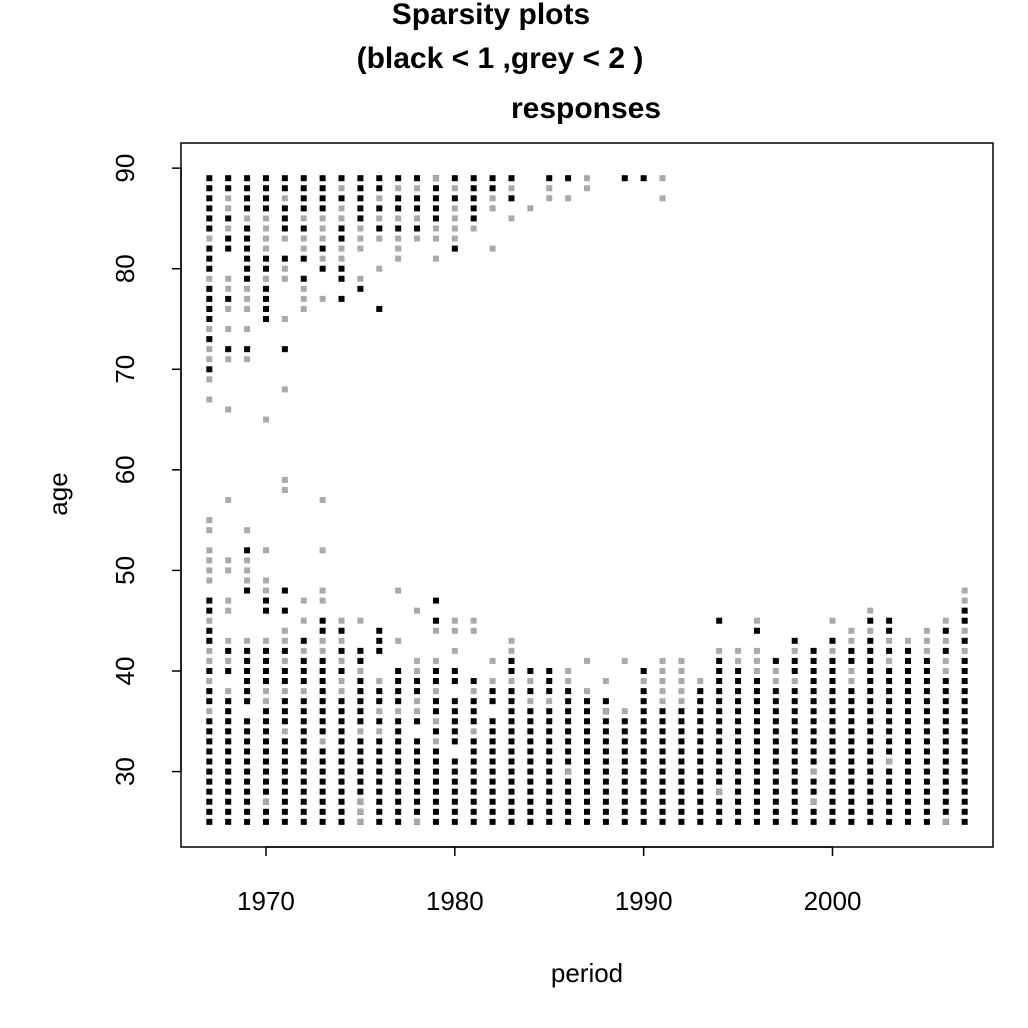 This screenshot has width=1028, height=1028. I want to click on chart-title-line1: Sparsity plots, so click(491, 15).